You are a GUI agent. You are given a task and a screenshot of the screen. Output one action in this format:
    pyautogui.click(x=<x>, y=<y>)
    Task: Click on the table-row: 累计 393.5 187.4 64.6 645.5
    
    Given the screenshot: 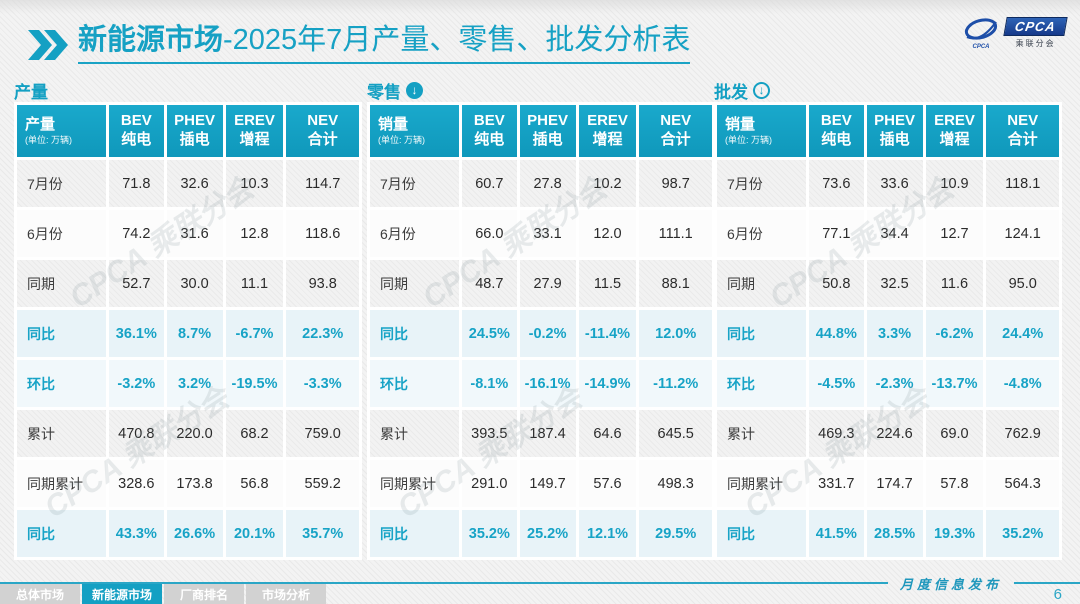 What is the action you would take?
    pyautogui.click(x=541, y=433)
    